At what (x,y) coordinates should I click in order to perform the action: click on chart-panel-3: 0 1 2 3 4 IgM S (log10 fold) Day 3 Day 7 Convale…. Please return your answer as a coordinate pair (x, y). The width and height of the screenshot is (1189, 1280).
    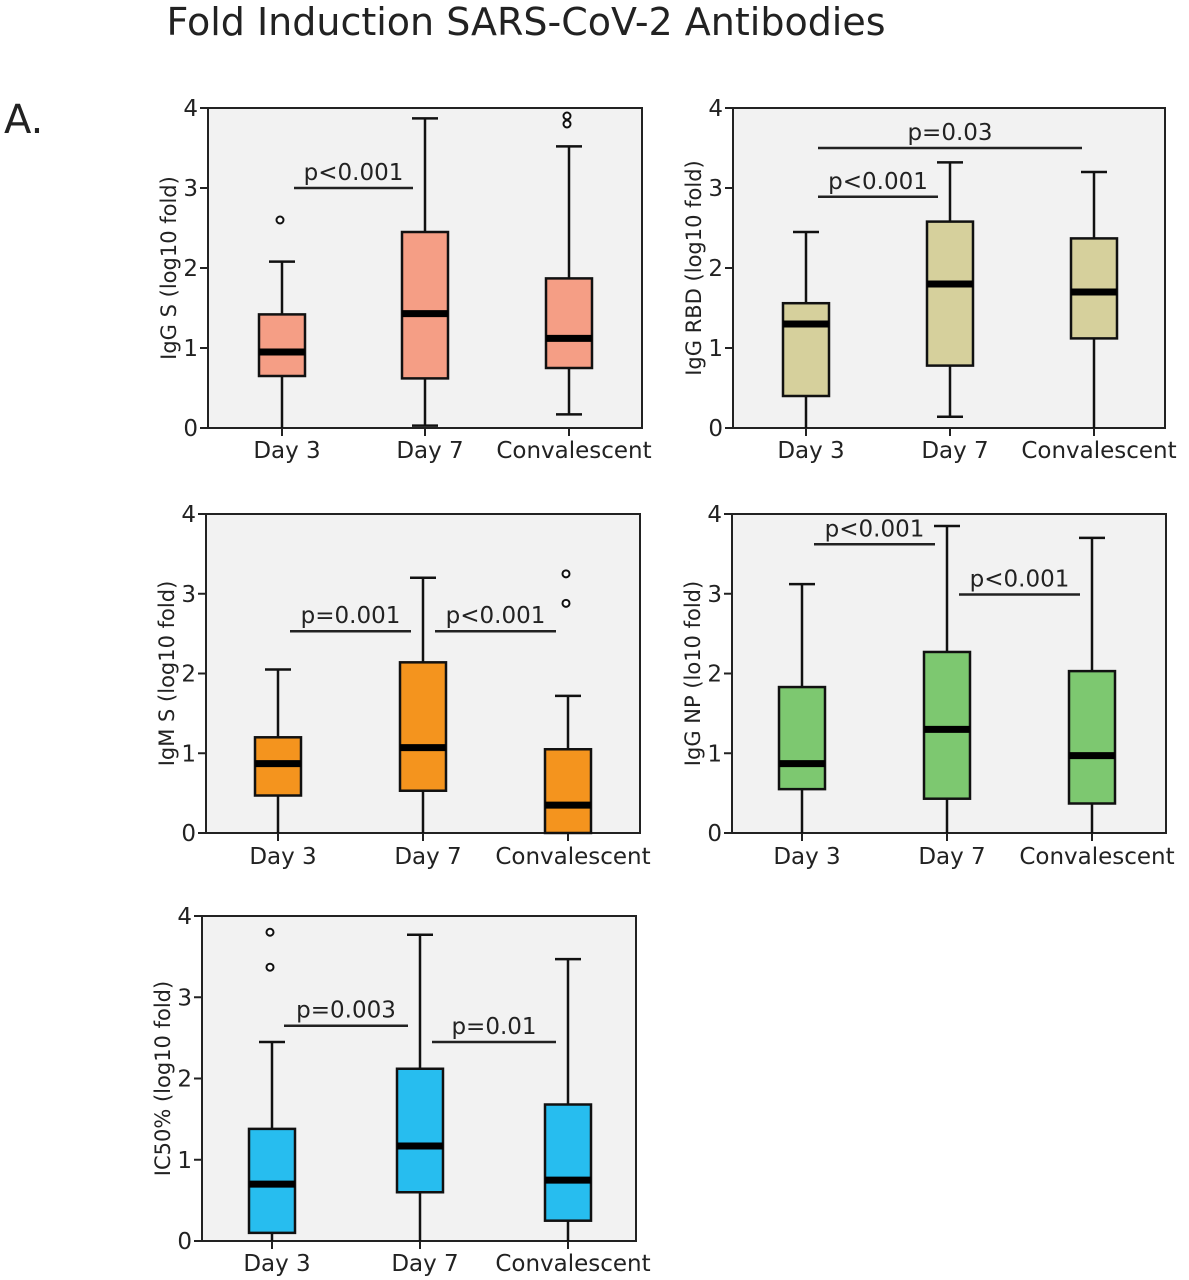
    Looking at the image, I should click on (403, 686).